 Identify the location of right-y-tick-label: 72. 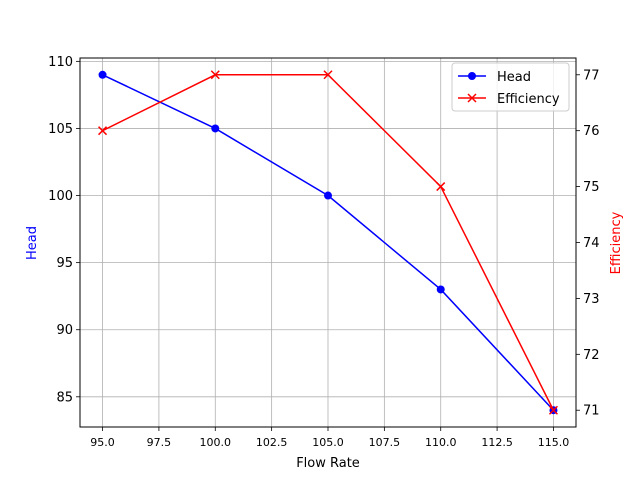
(591, 355).